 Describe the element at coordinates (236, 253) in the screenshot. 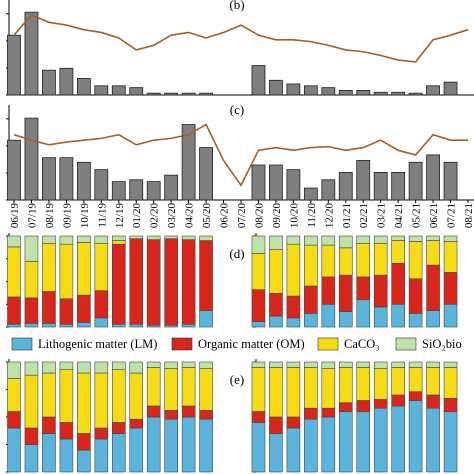

I see `panel-label: (d)` at that location.